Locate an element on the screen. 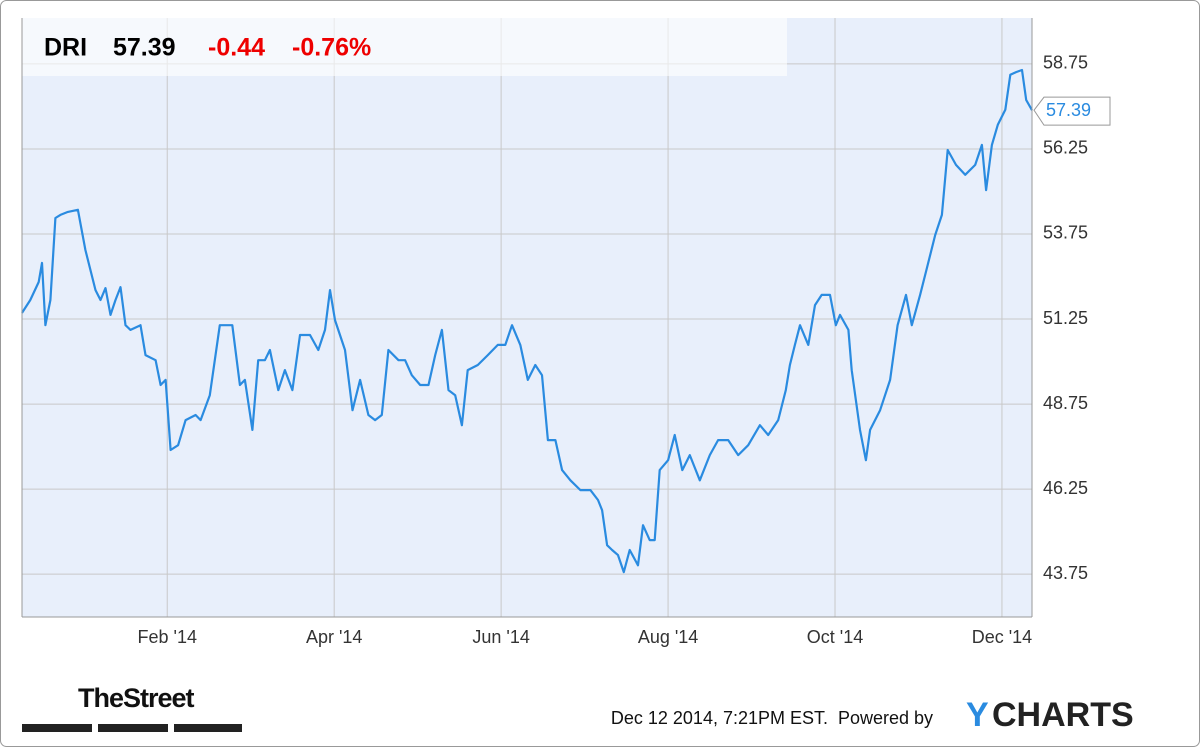  last-value-tag is located at coordinates (1072, 111).